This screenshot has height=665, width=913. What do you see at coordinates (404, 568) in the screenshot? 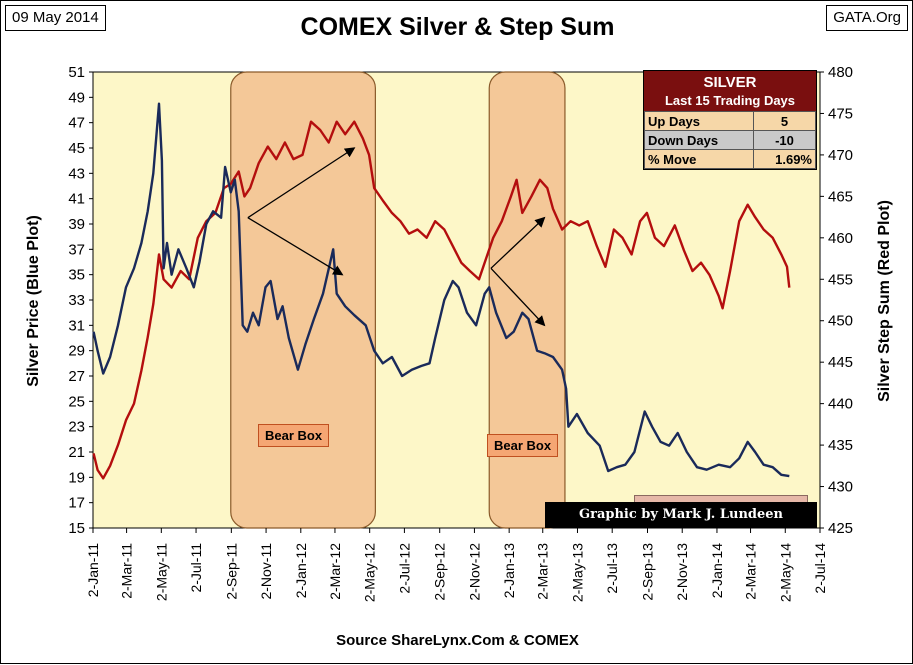
I see `x-tick-label: 2-Jul-12` at bounding box center [404, 568].